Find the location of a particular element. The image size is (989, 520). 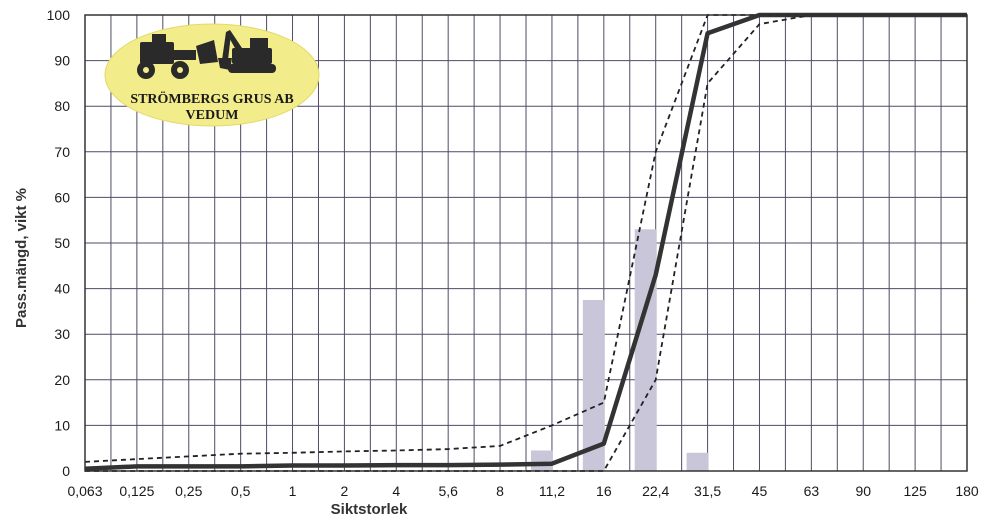

y-tick-label: 50 is located at coordinates (62, 243).